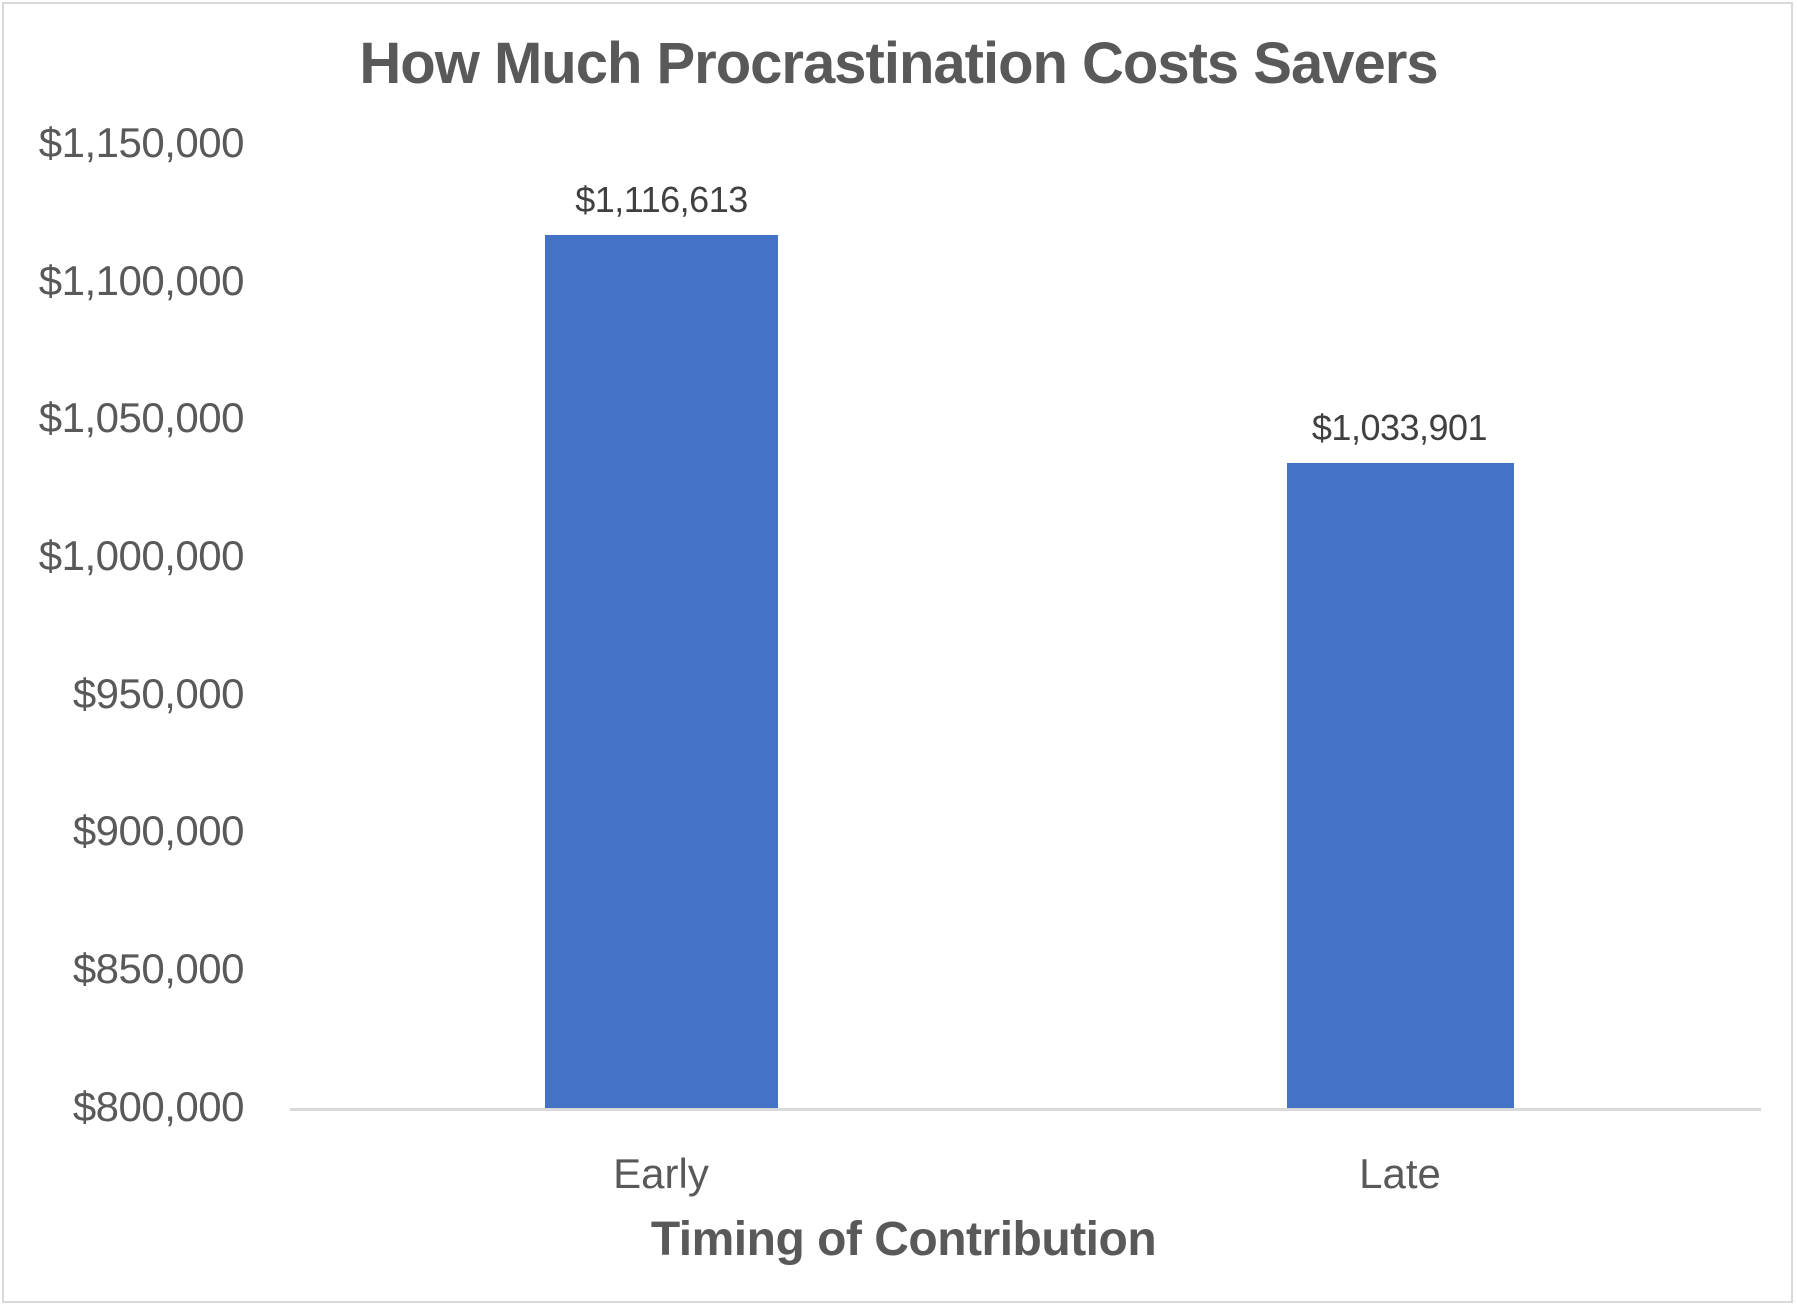  I want to click on data-label-late: $1,033,901, so click(1399, 427).